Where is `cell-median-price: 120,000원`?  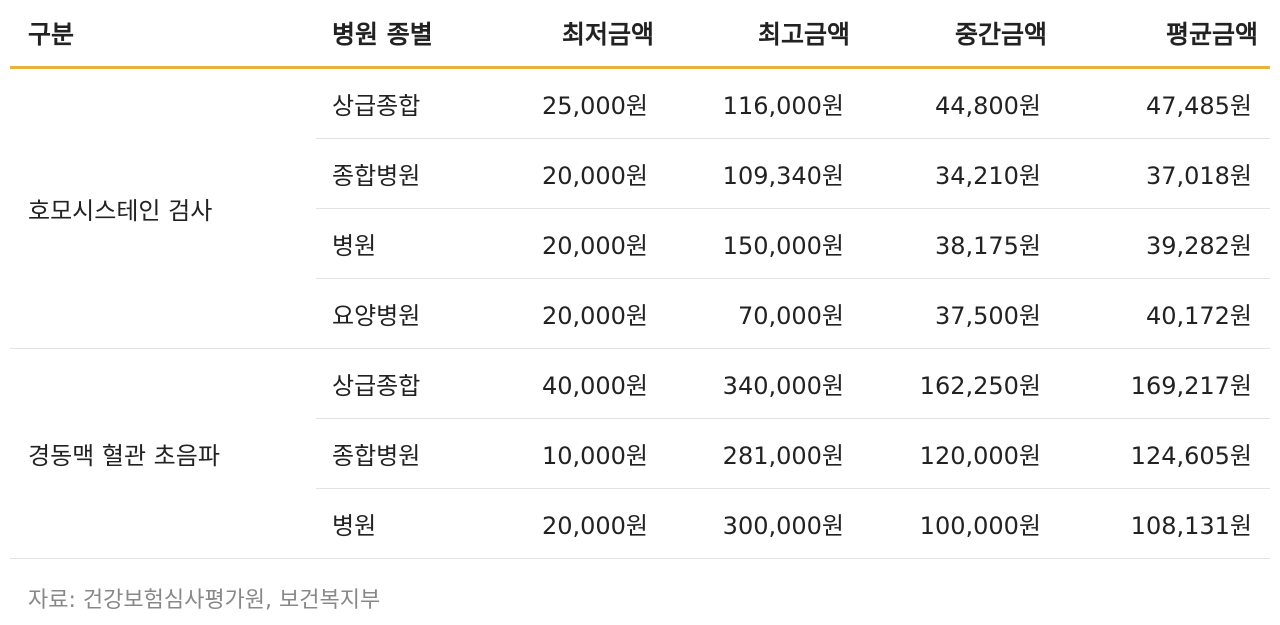 cell-median-price: 120,000원 is located at coordinates (960, 453).